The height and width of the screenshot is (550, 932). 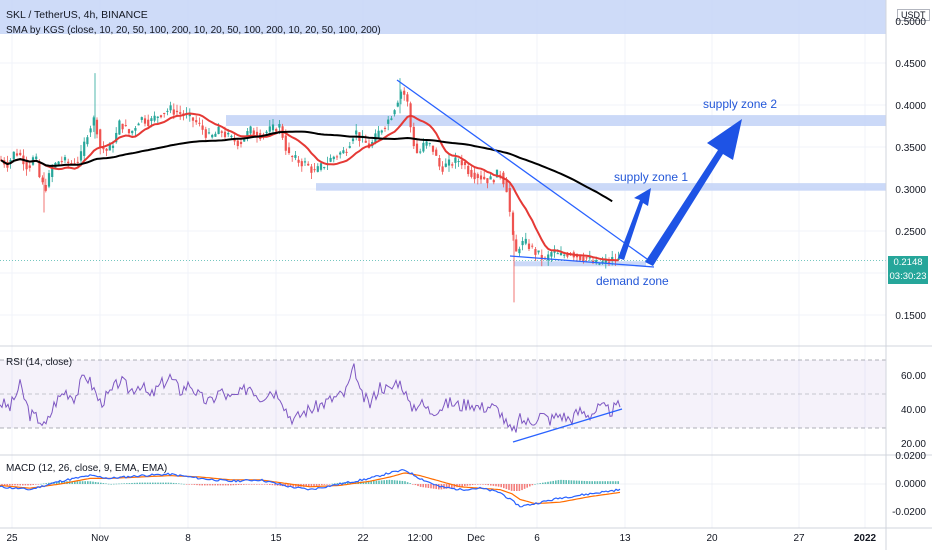 I want to click on demand-zone-label: demand zone, so click(x=632, y=281).